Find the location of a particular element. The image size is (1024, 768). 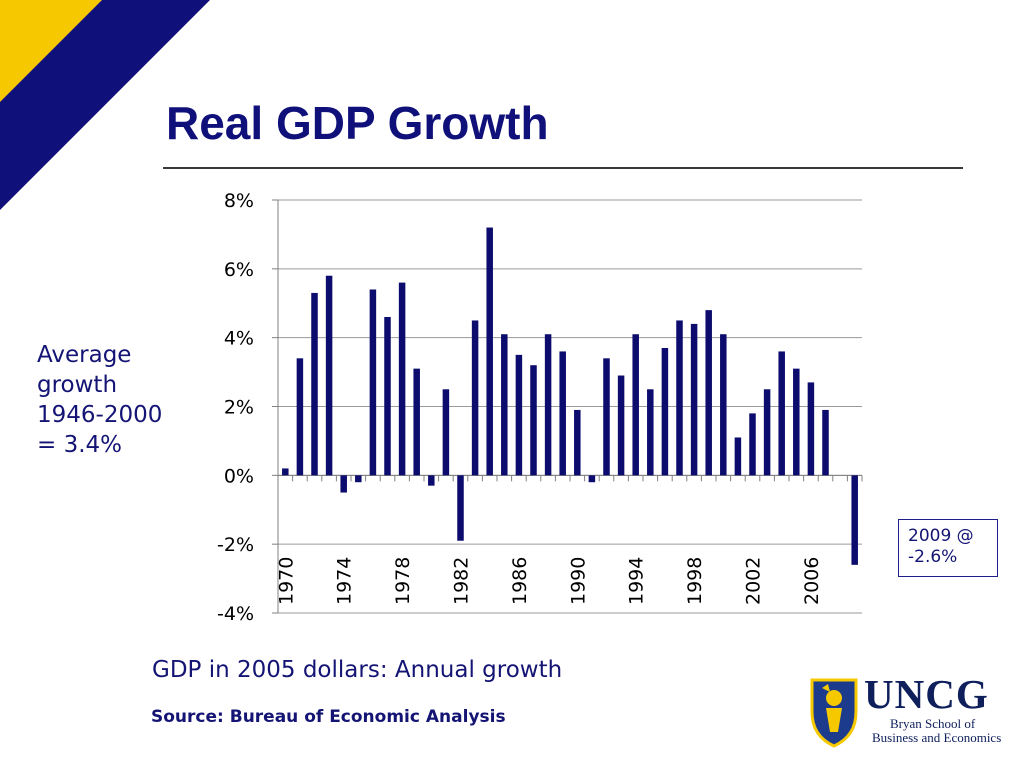

average-note-line-3: 1946-2000 is located at coordinates (100, 415).